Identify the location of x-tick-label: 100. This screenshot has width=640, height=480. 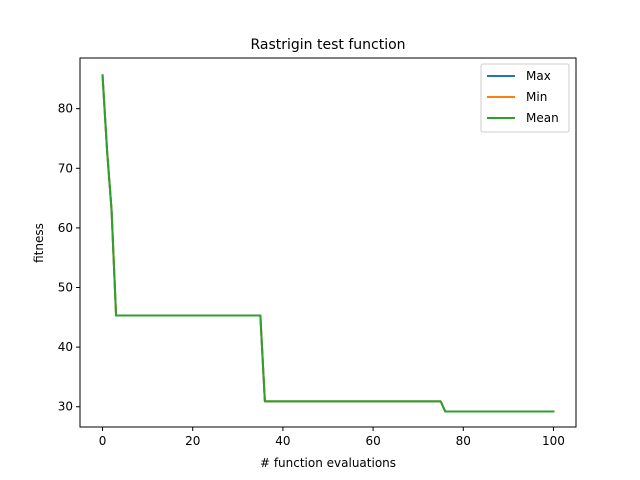
(553, 441).